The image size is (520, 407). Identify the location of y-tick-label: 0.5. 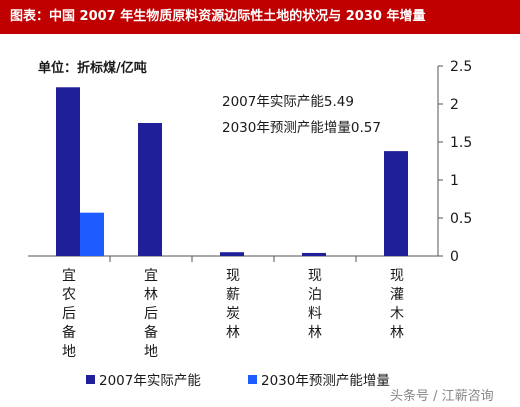
(461, 219).